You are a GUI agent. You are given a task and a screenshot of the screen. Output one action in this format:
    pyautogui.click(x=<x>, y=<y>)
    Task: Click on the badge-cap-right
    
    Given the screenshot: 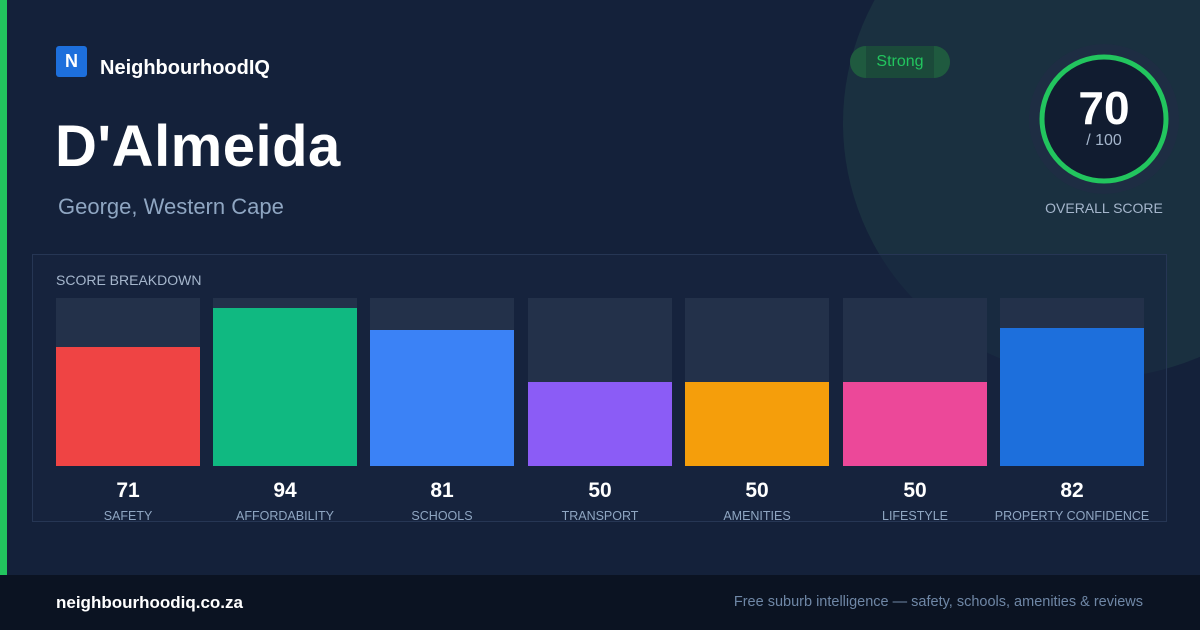 What is the action you would take?
    pyautogui.click(x=942, y=62)
    